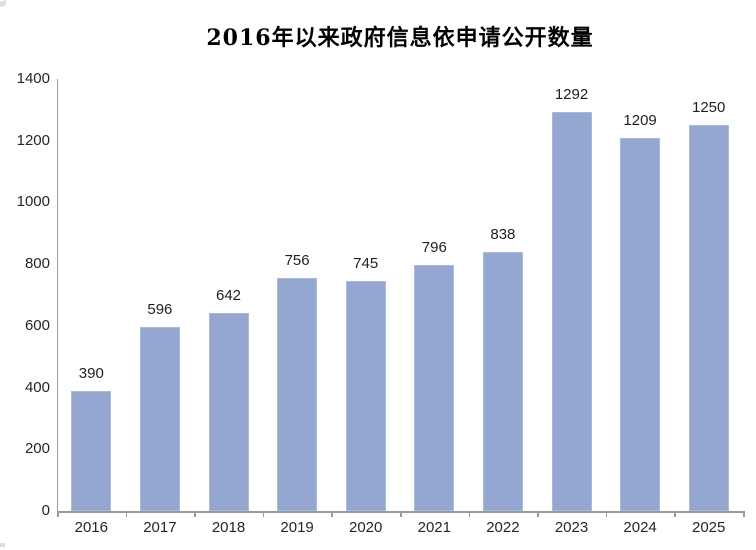 The height and width of the screenshot is (550, 756). I want to click on x-axis-label-2020: 2020, so click(366, 527).